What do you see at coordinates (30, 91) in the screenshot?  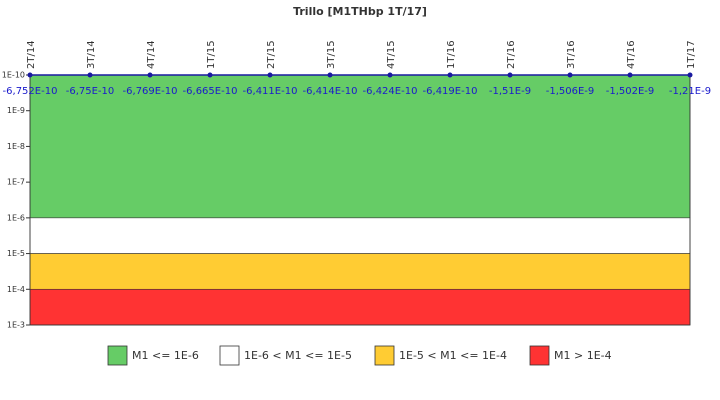 I see `data-label: -6,752E-10` at bounding box center [30, 91].